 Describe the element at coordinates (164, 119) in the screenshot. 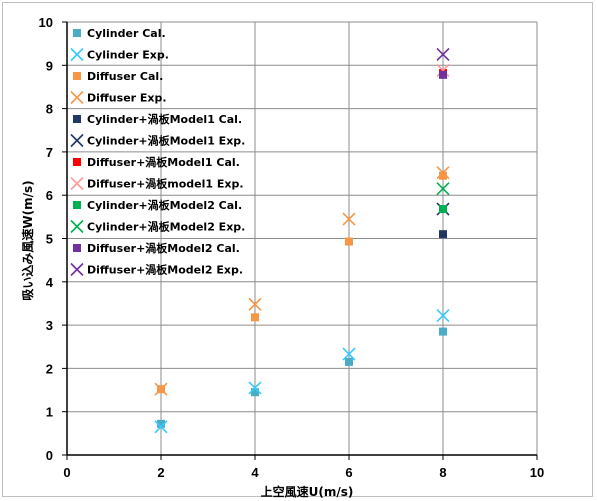

I see `legend-label: Cylinder+渦板Model1 Cal.` at that location.